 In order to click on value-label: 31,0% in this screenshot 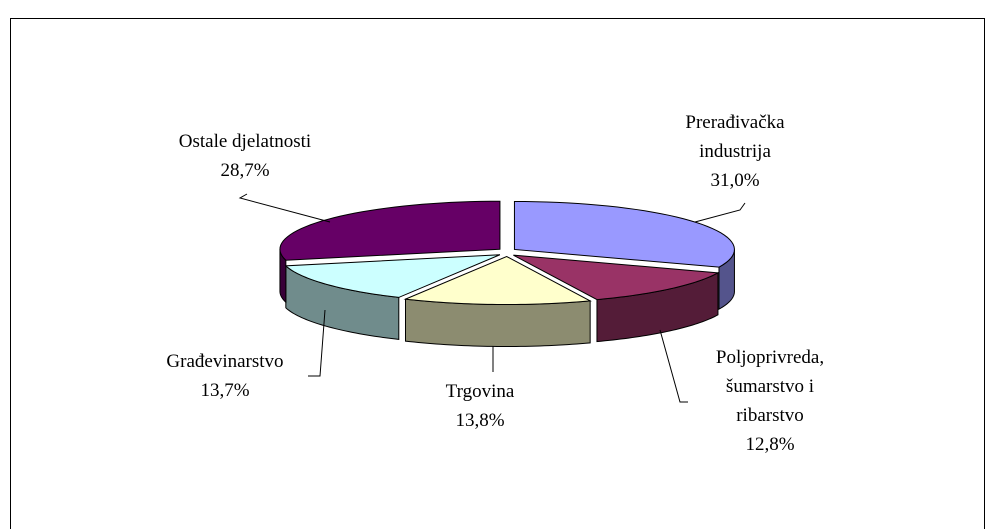, I will do `click(735, 180)`.